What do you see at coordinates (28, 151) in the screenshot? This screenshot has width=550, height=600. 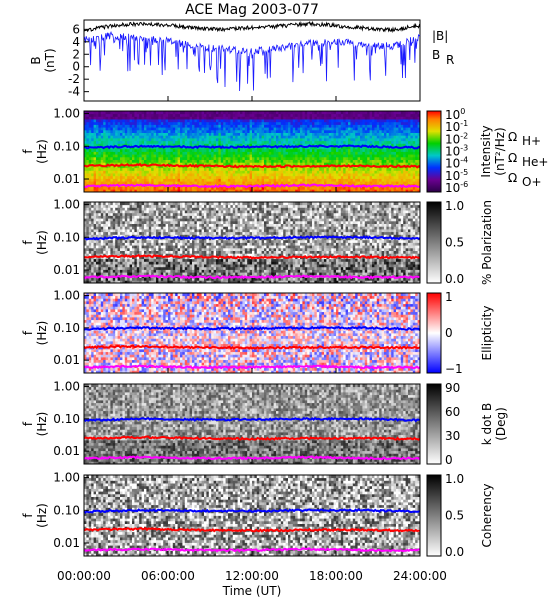 I see `y-axis-label: f` at bounding box center [28, 151].